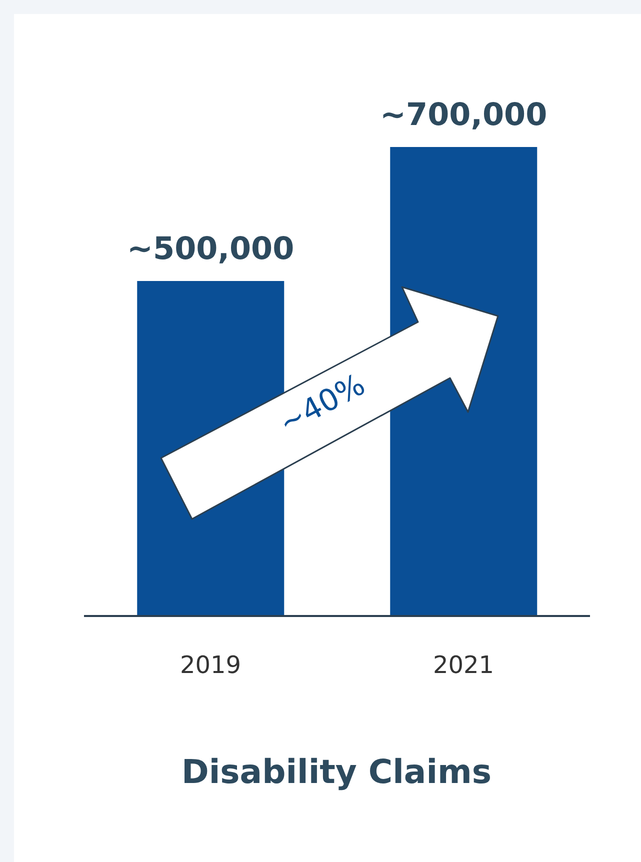  What do you see at coordinates (336, 771) in the screenshot?
I see `x-axis-title: Disability Claims` at bounding box center [336, 771].